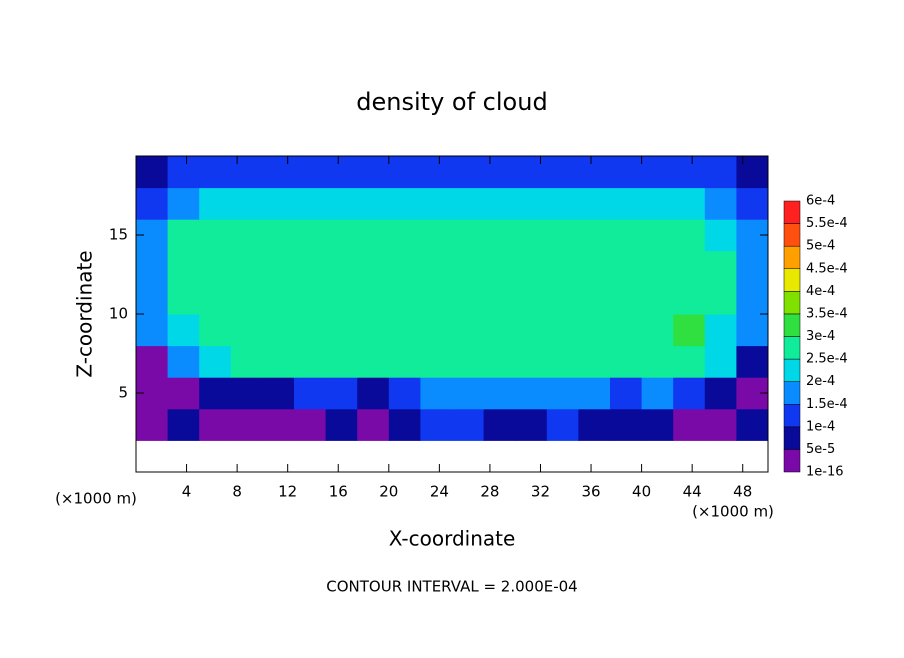 This screenshot has width=904, height=658. I want to click on x-tick-label: 16, so click(338, 492).